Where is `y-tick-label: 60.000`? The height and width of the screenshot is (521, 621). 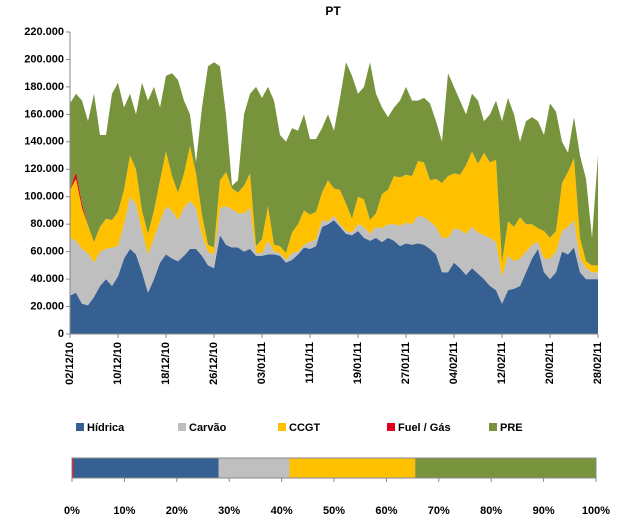
y-tick-label: 60.000 is located at coordinates (47, 252).